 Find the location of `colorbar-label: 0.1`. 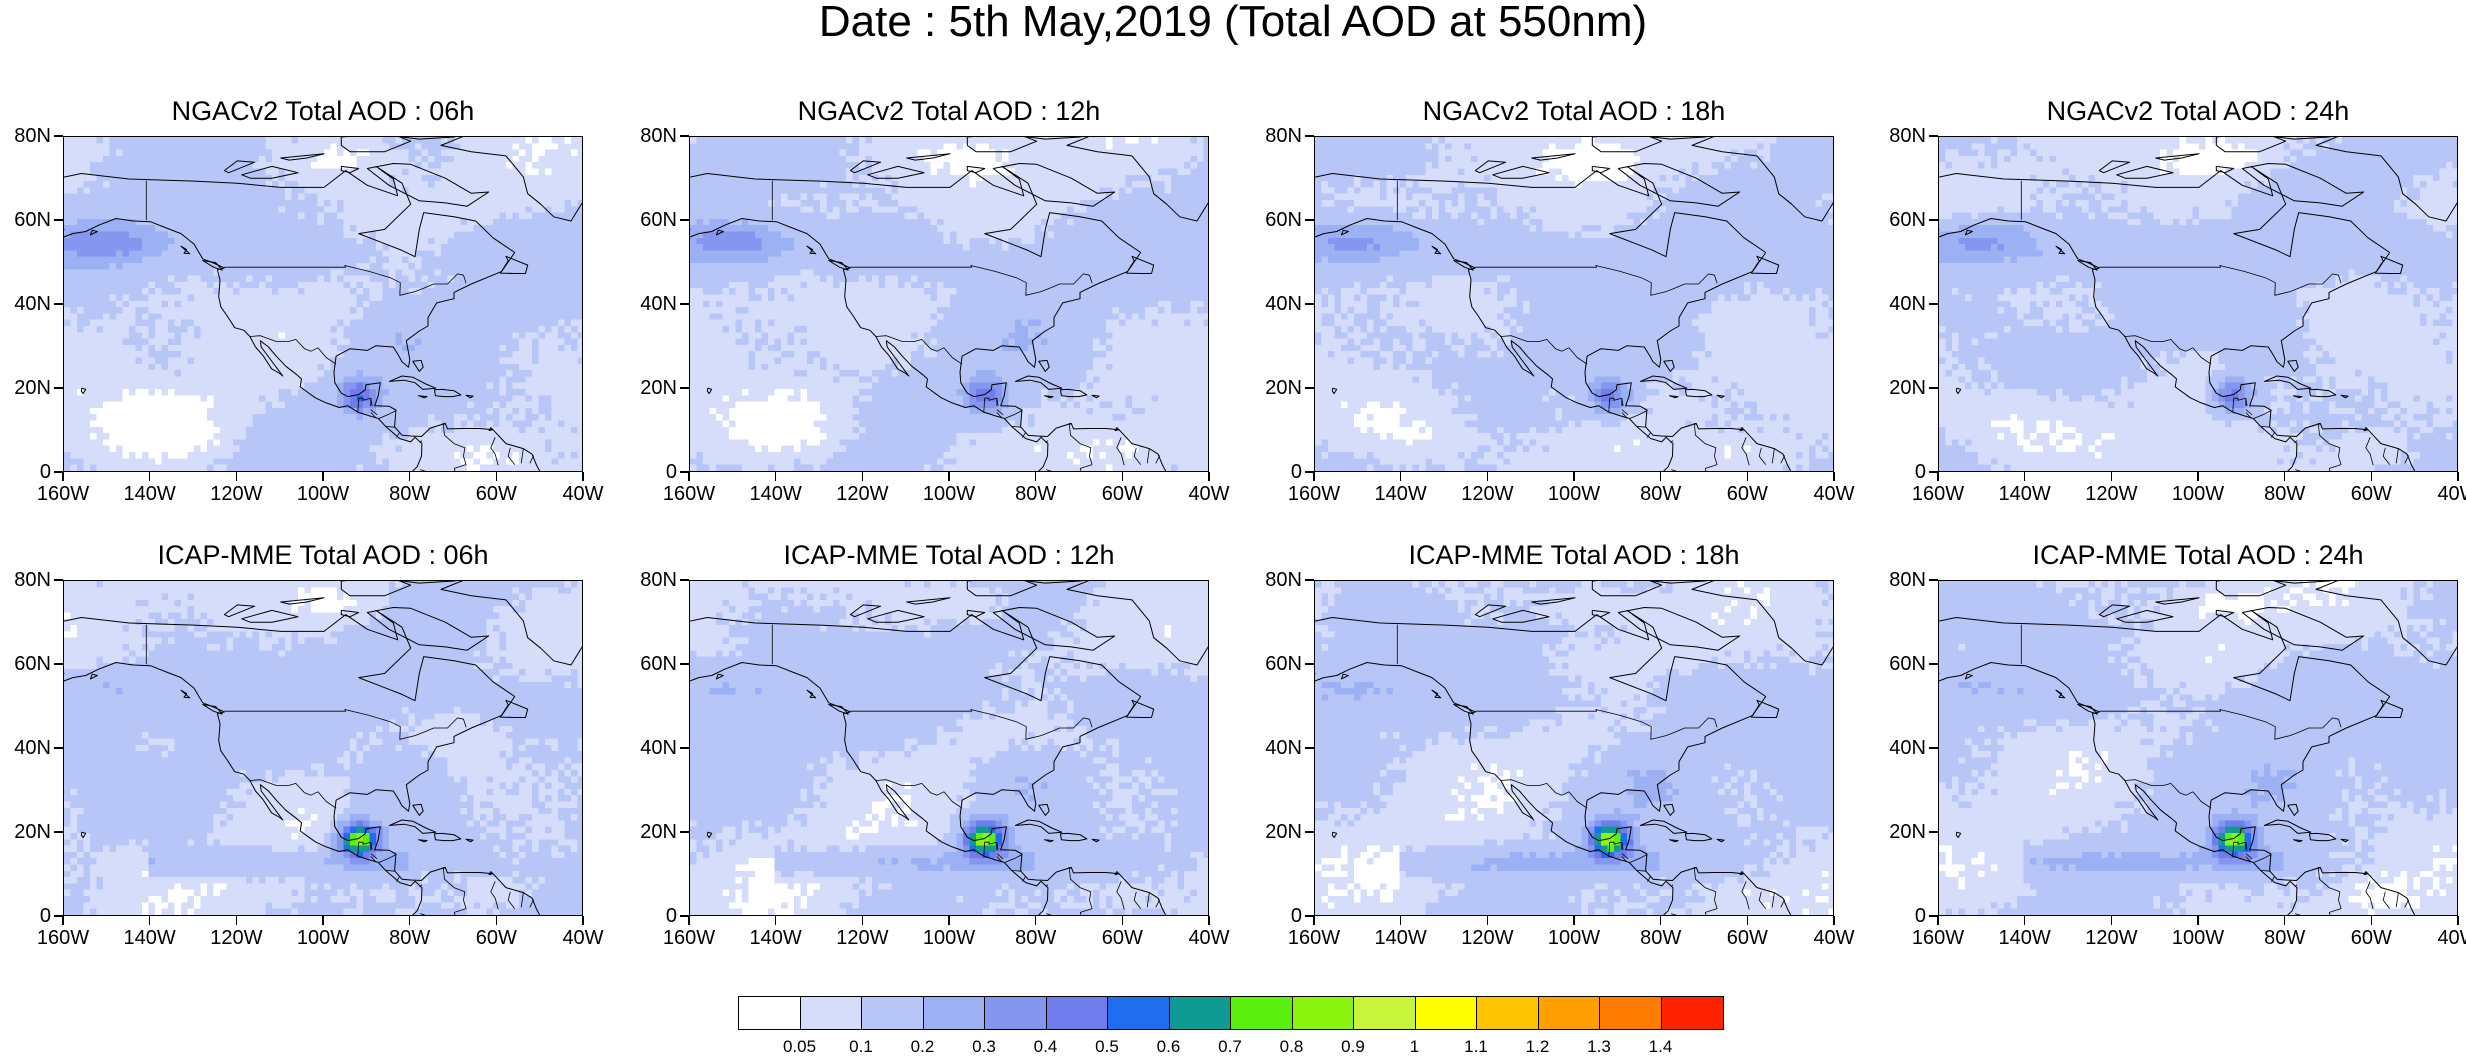

colorbar-label: 0.1 is located at coordinates (861, 1046).